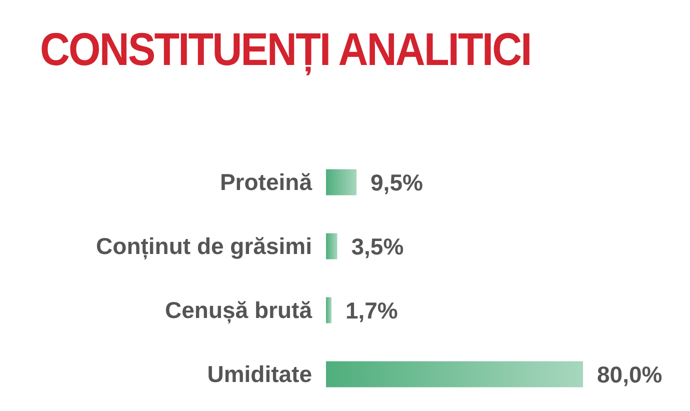 This screenshot has width=690, height=411. What do you see at coordinates (238, 310) in the screenshot?
I see `y-tick-label: Cenușă brută` at bounding box center [238, 310].